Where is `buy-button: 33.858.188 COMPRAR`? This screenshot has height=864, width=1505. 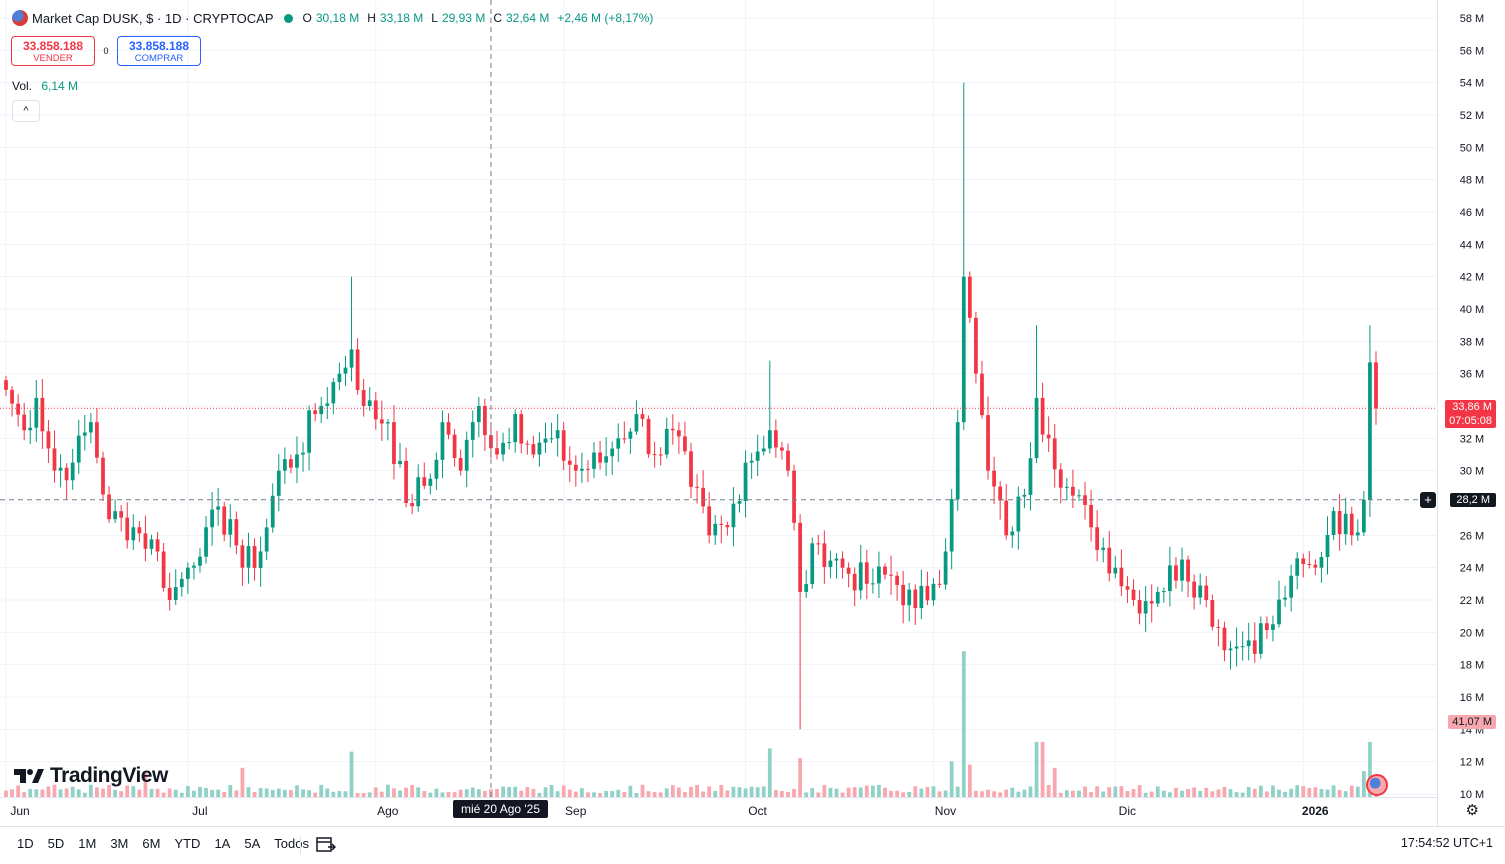 buy-button: 33.858.188 COMPRAR is located at coordinates (159, 51).